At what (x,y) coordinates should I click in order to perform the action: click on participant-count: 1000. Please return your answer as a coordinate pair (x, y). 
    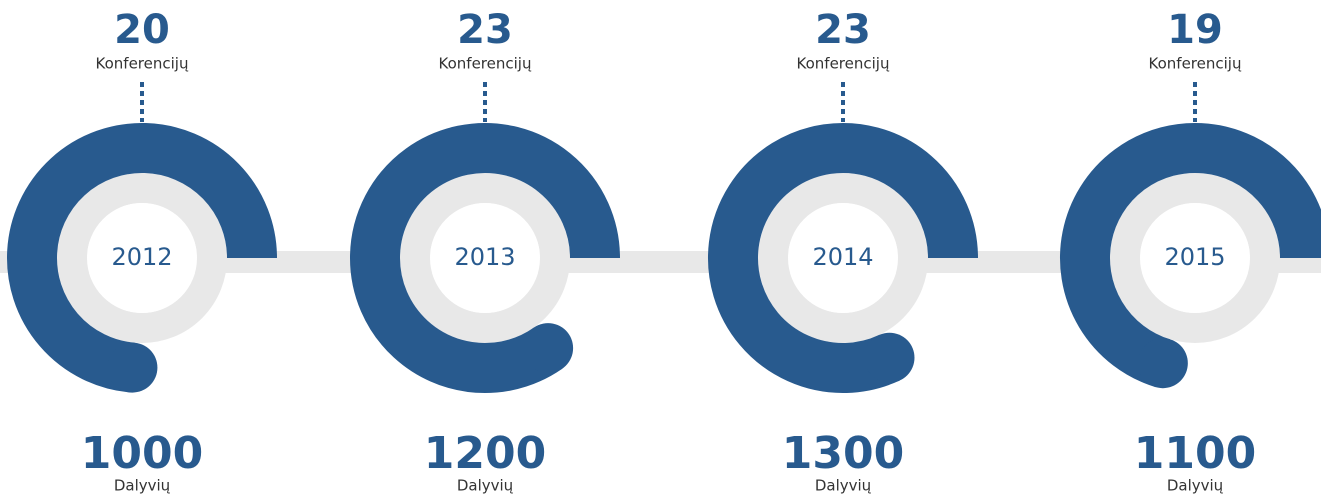
    Looking at the image, I should click on (142, 453).